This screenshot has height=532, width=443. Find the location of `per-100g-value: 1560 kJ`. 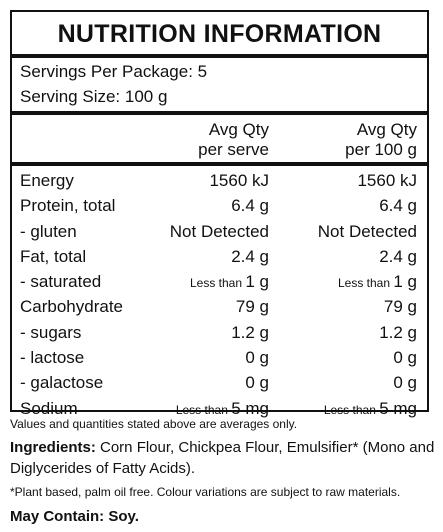

per-100g-value: 1560 kJ is located at coordinates (387, 180).